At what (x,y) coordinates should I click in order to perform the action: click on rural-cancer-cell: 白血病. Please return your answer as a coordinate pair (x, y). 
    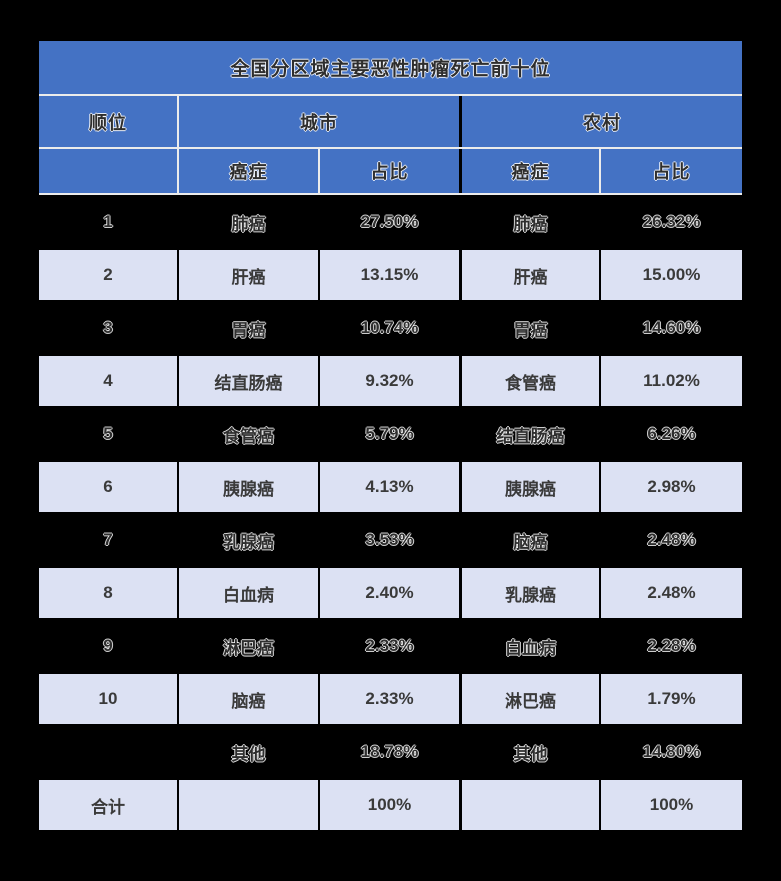
    Looking at the image, I should click on (529, 646).